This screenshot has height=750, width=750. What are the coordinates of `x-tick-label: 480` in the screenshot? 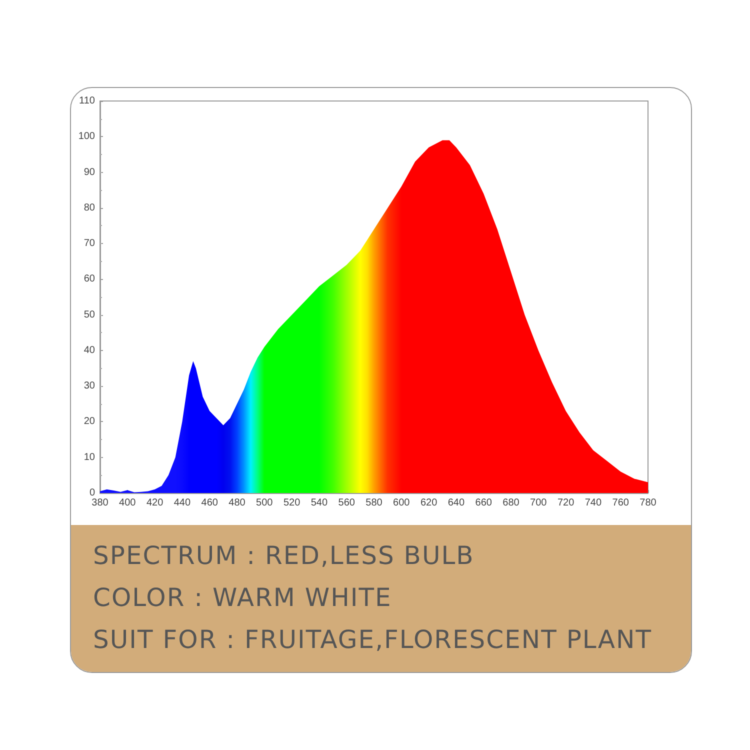 It's located at (237, 503).